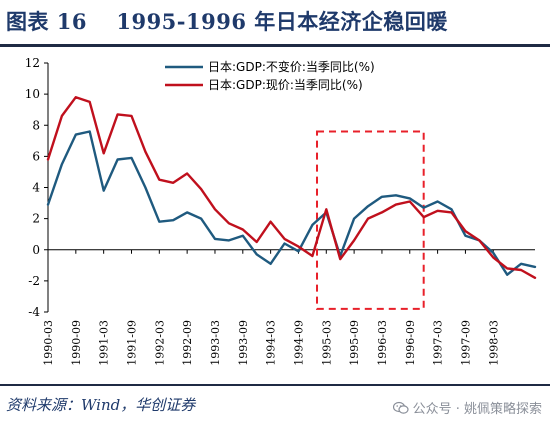 The height and width of the screenshot is (430, 550). What do you see at coordinates (34, 281) in the screenshot?
I see `y-tick-label: -2` at bounding box center [34, 281].